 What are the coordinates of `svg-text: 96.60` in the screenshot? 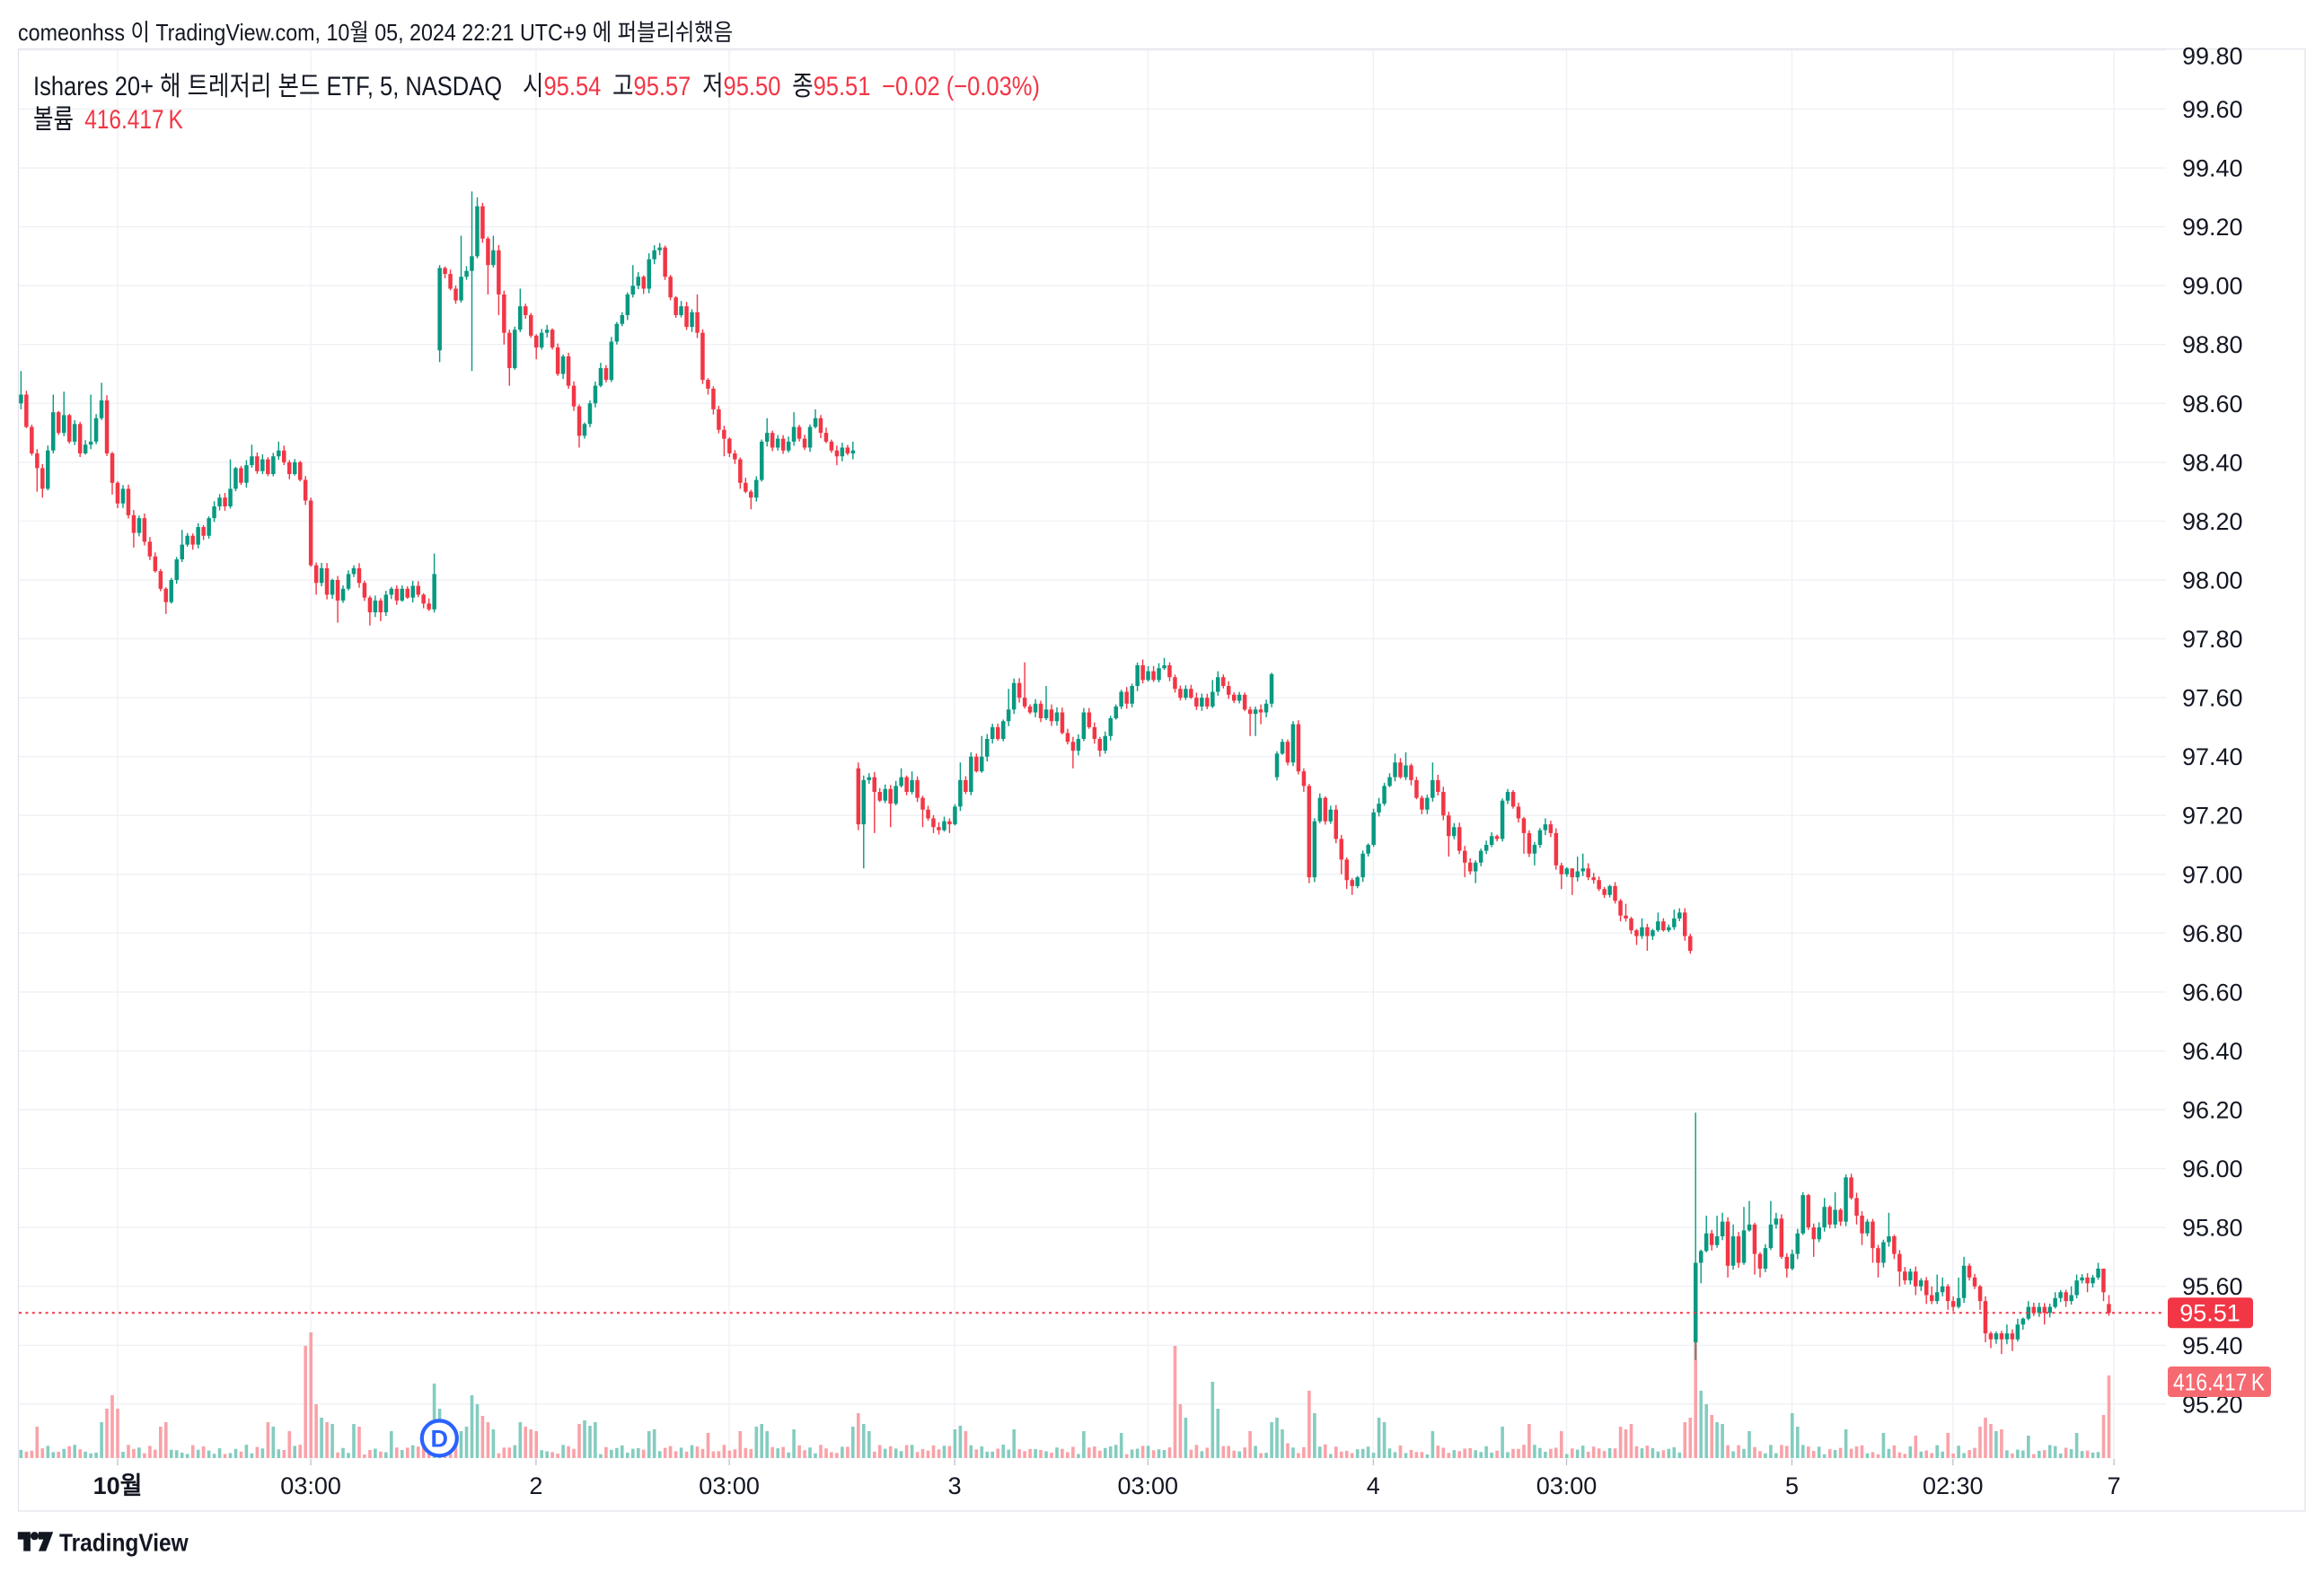 It's located at (2212, 993).